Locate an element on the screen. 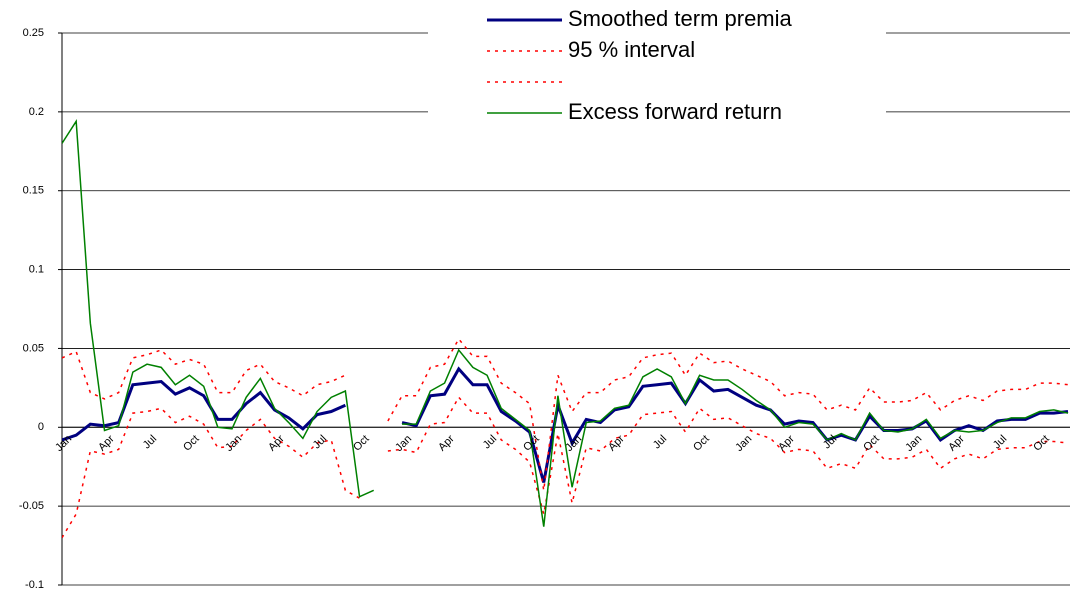 The width and height of the screenshot is (1073, 594). legend-label: Excess forward return is located at coordinates (675, 111).